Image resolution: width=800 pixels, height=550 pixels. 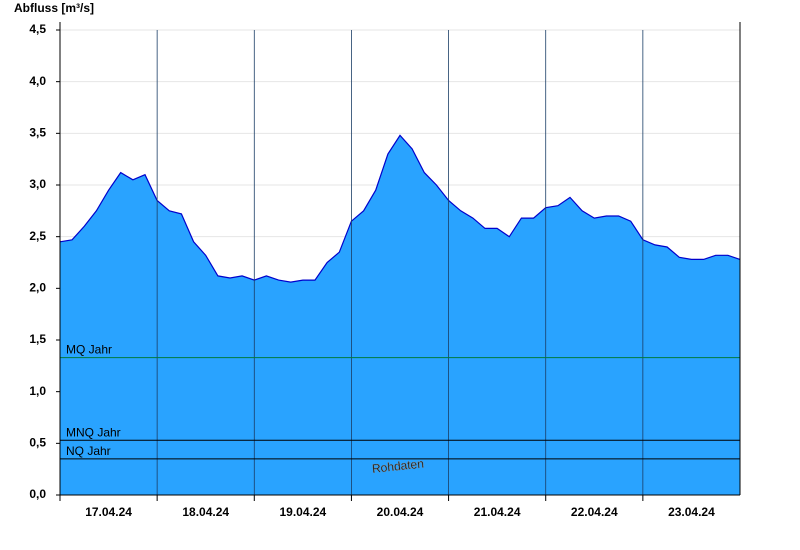 I want to click on reference-label: MNQ Jahr, so click(x=93, y=432).